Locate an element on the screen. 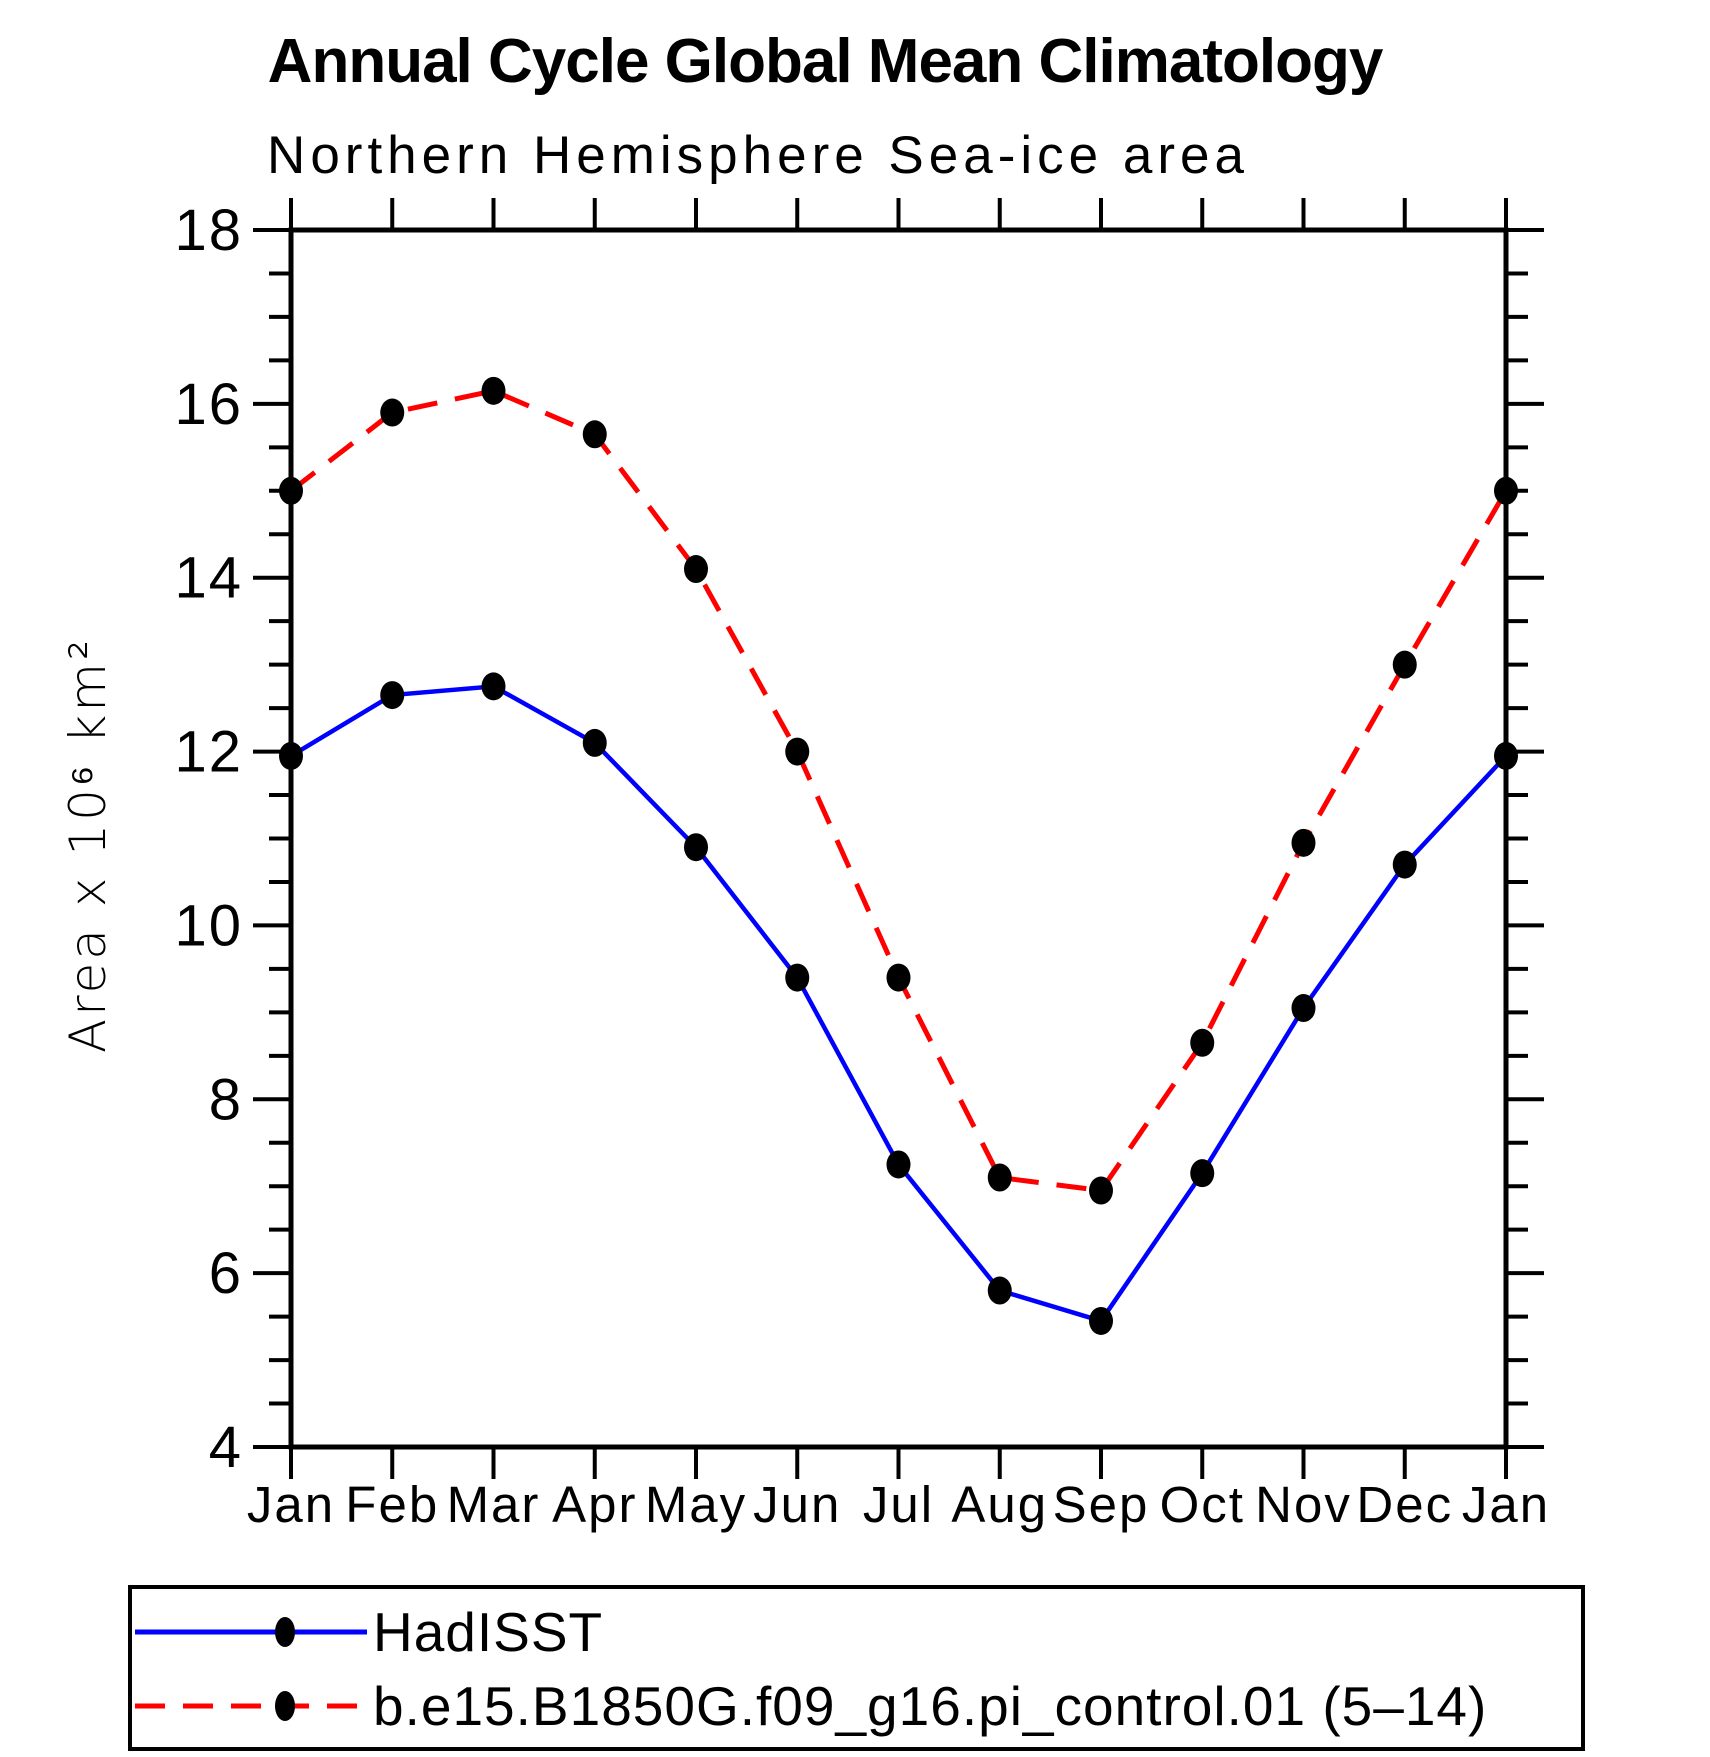  y-tick-labels: 4 6 8 10 12 14 16 18 is located at coordinates (208, 839).